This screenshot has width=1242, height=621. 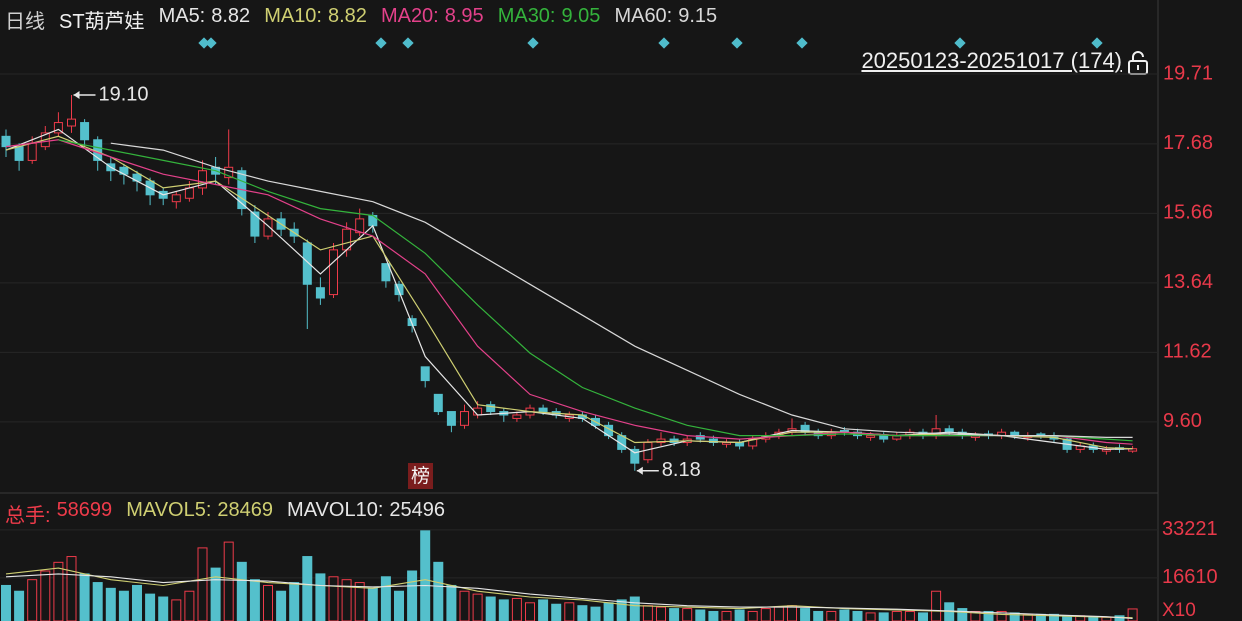 What do you see at coordinates (1188, 213) in the screenshot?
I see `y-tick-label: 15.66` at bounding box center [1188, 213].